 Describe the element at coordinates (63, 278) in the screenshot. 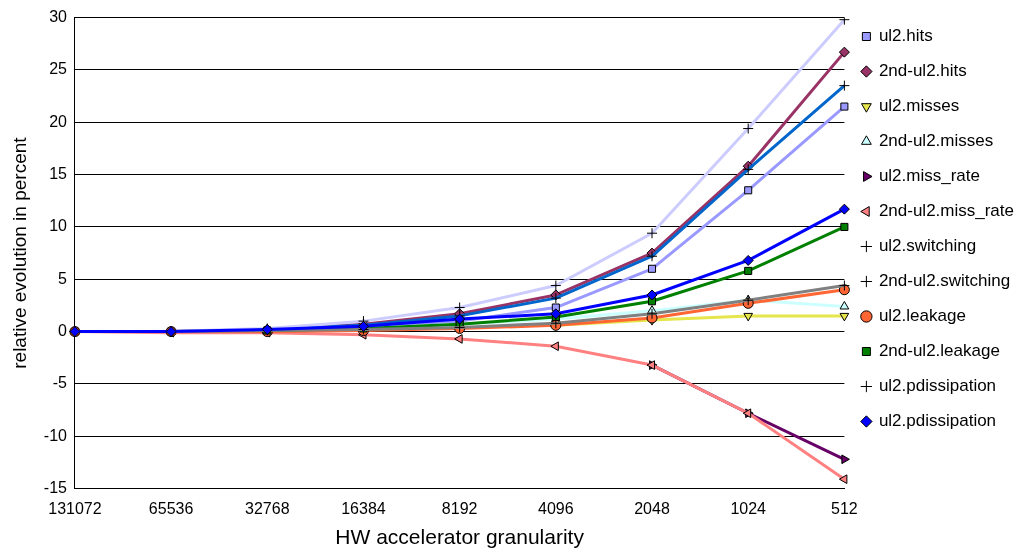

I see `y-tick-label: 5` at that location.